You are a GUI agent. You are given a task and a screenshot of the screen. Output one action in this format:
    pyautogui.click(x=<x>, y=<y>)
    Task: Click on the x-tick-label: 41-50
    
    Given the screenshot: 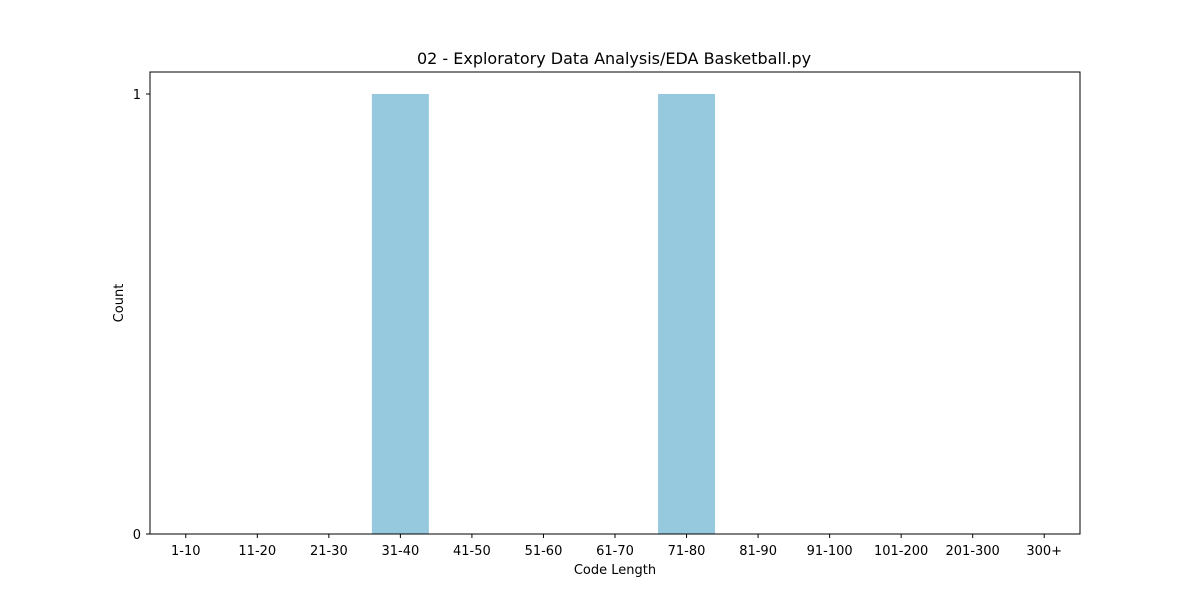 What is the action you would take?
    pyautogui.click(x=472, y=551)
    